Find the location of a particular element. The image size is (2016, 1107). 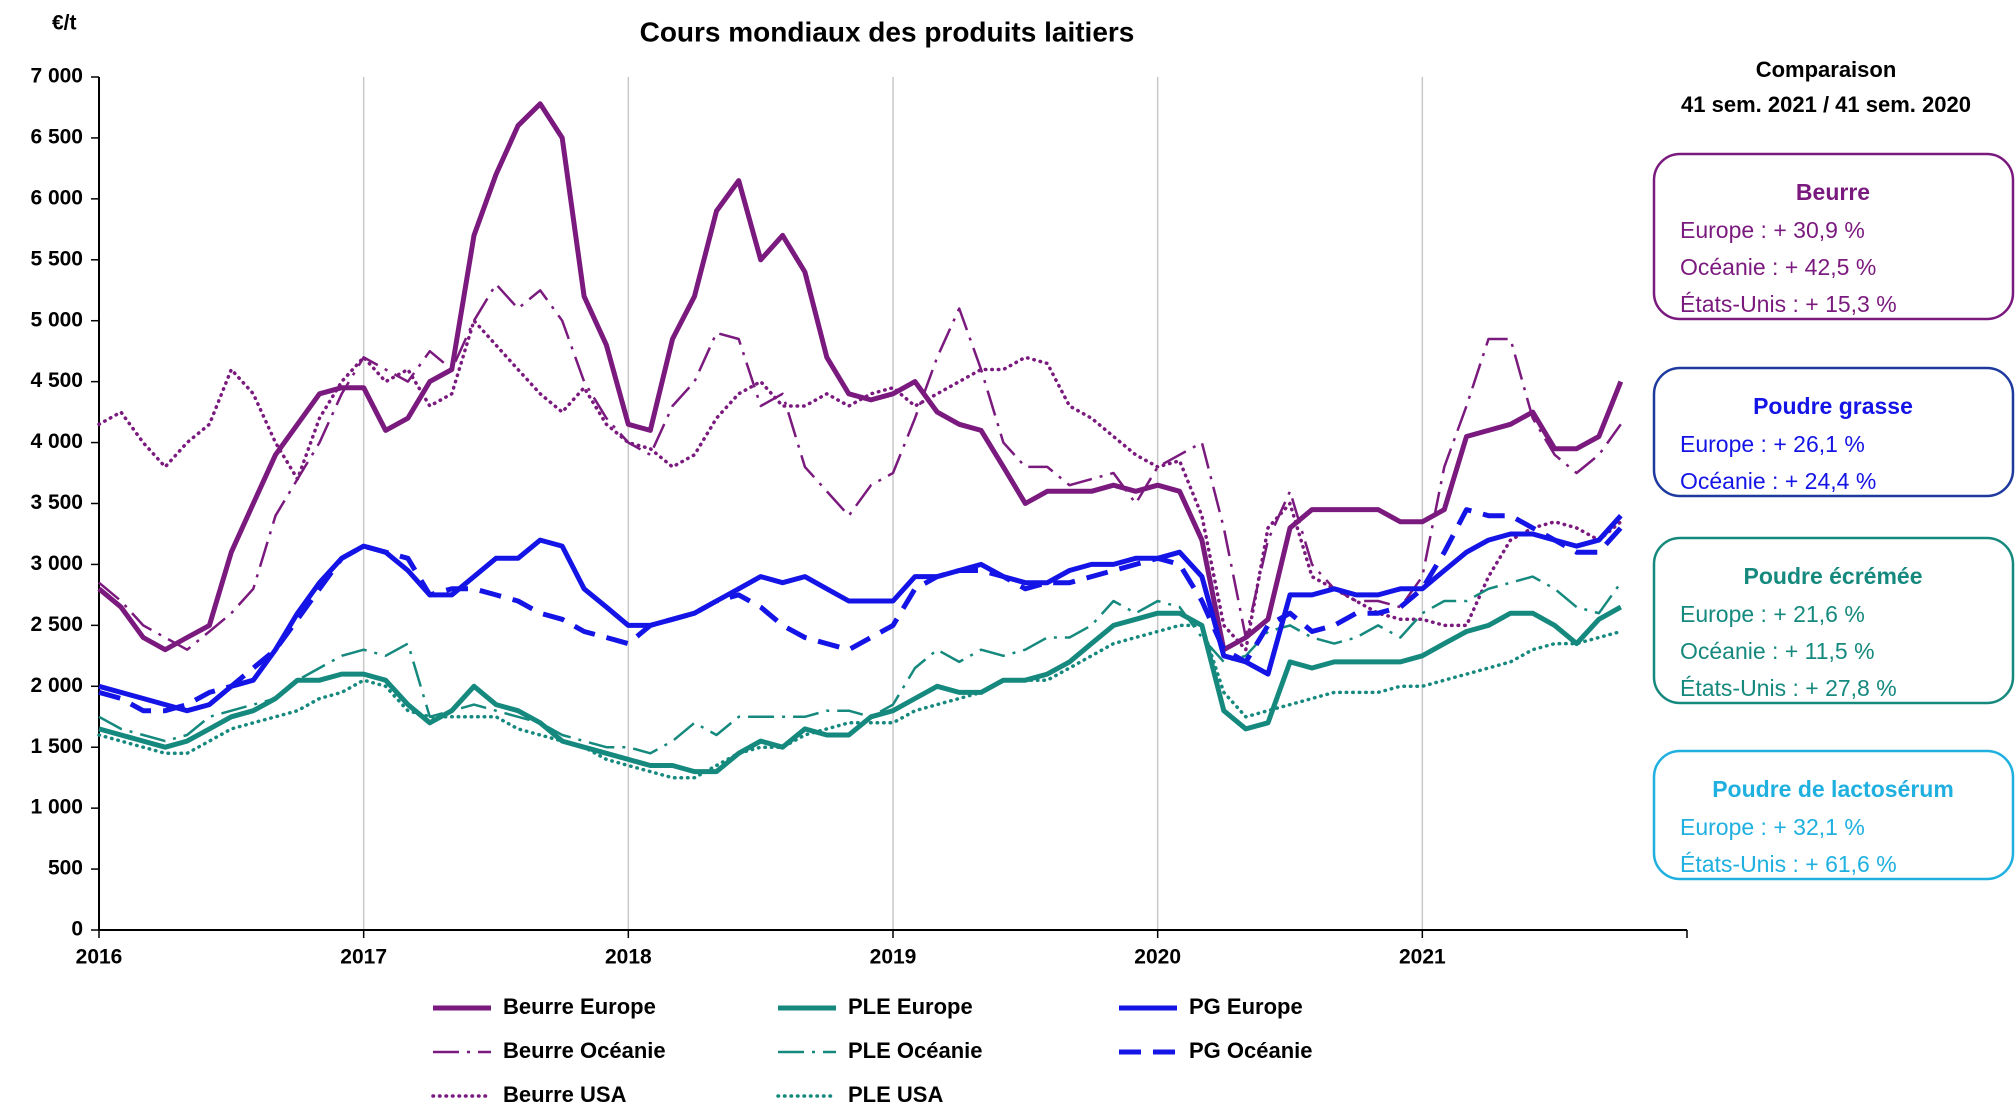

y-tick-label: 2 500 is located at coordinates (56, 624).